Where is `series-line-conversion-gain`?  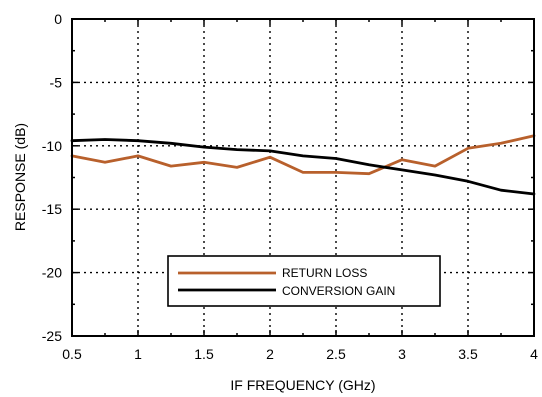 series-line-conversion-gain is located at coordinates (303, 167).